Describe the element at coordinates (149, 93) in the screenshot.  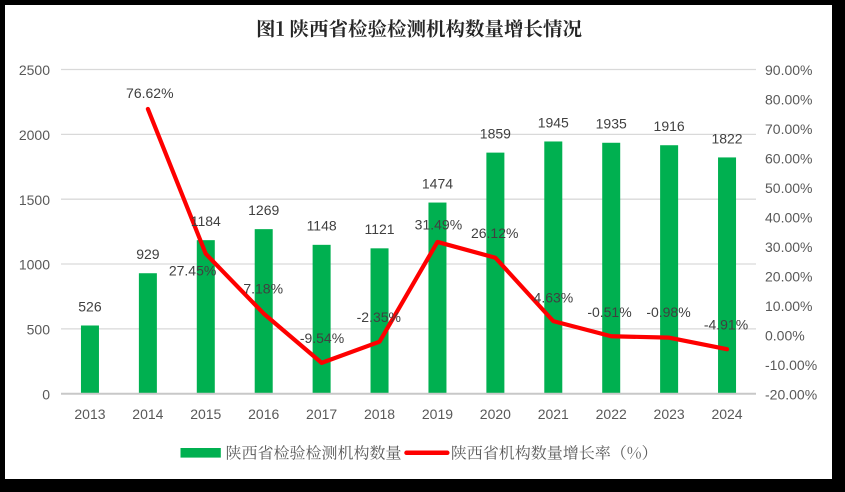
I see `svg-text: 76.62%` at that location.